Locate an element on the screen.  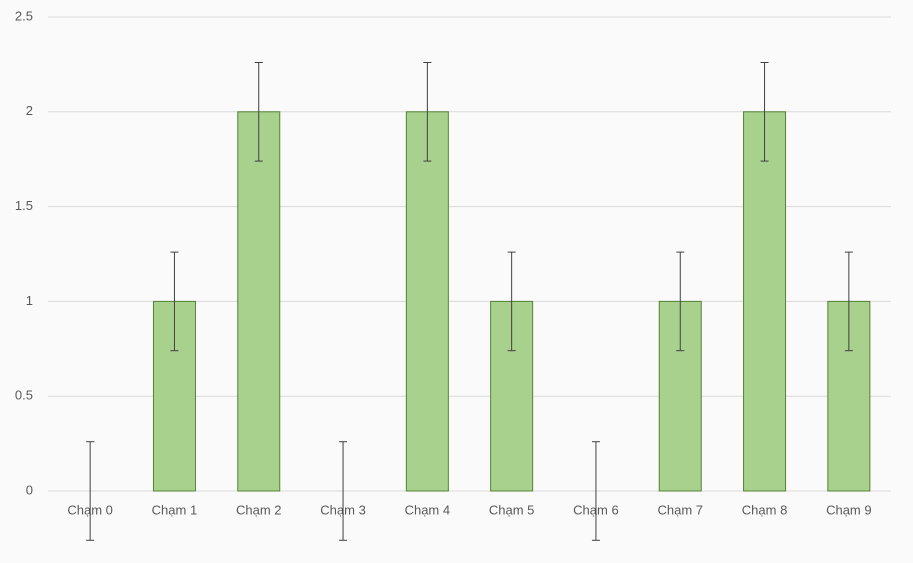
x-tick-label: Chạm 7 is located at coordinates (680, 509).